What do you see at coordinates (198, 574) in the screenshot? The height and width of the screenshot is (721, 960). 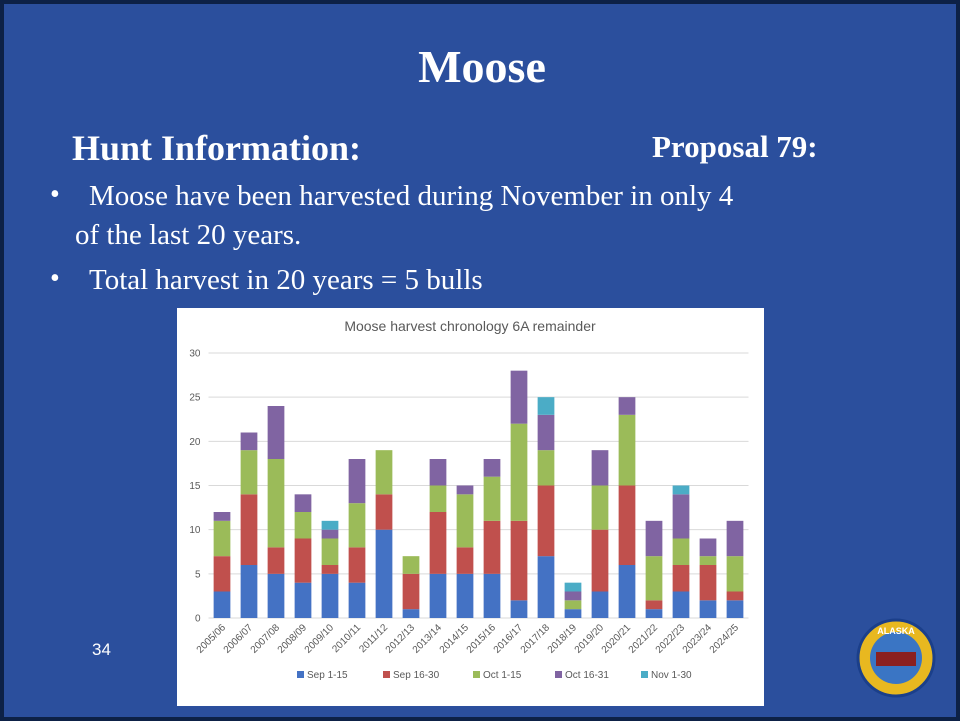 I see `y-tick-label: 5` at bounding box center [198, 574].